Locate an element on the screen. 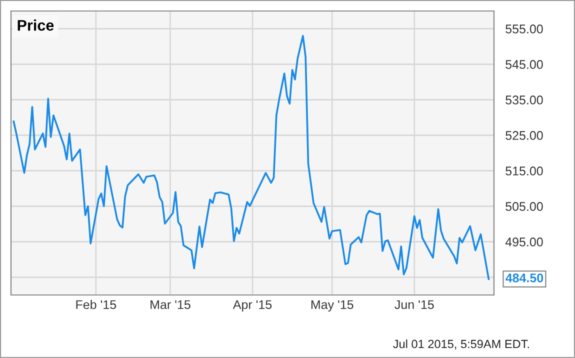 The image size is (575, 358). y-tick-label: 535.00 is located at coordinates (524, 100).